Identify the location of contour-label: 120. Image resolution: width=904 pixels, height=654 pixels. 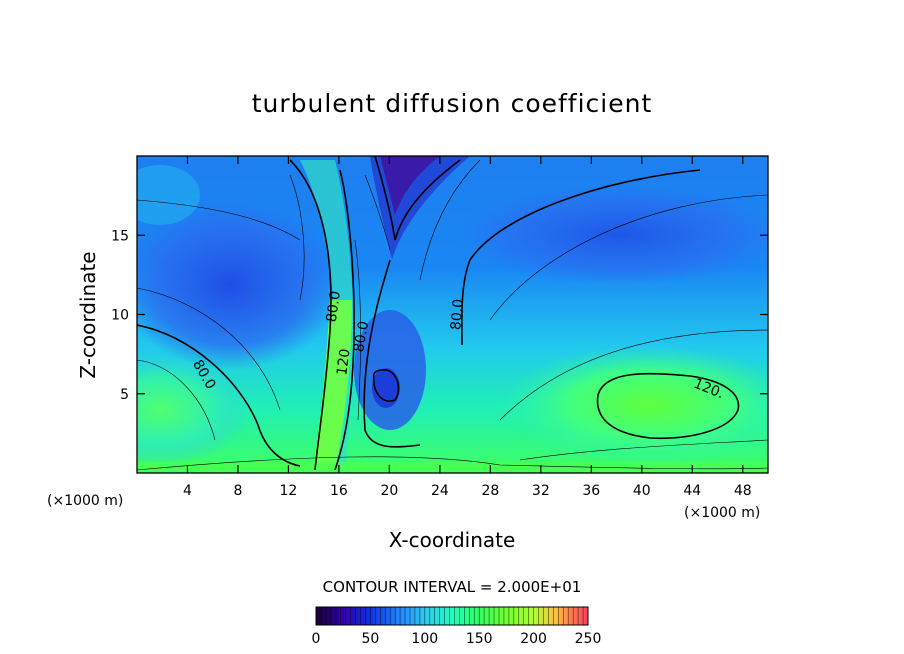
(344, 362).